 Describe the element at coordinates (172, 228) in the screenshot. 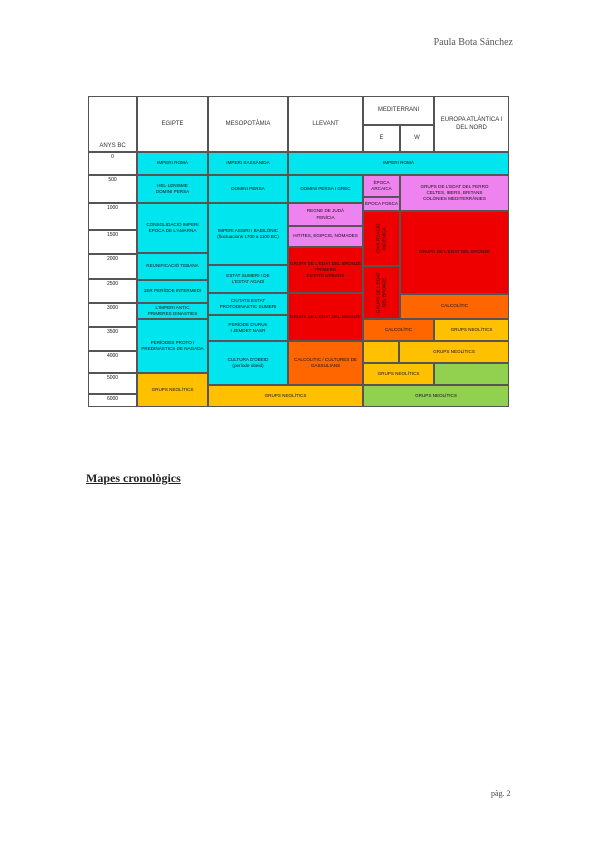

I see `cell-egipte-amarna: CONSOLIDACIÓ IMPERI ÈPOCA DE L'AMARNA` at that location.